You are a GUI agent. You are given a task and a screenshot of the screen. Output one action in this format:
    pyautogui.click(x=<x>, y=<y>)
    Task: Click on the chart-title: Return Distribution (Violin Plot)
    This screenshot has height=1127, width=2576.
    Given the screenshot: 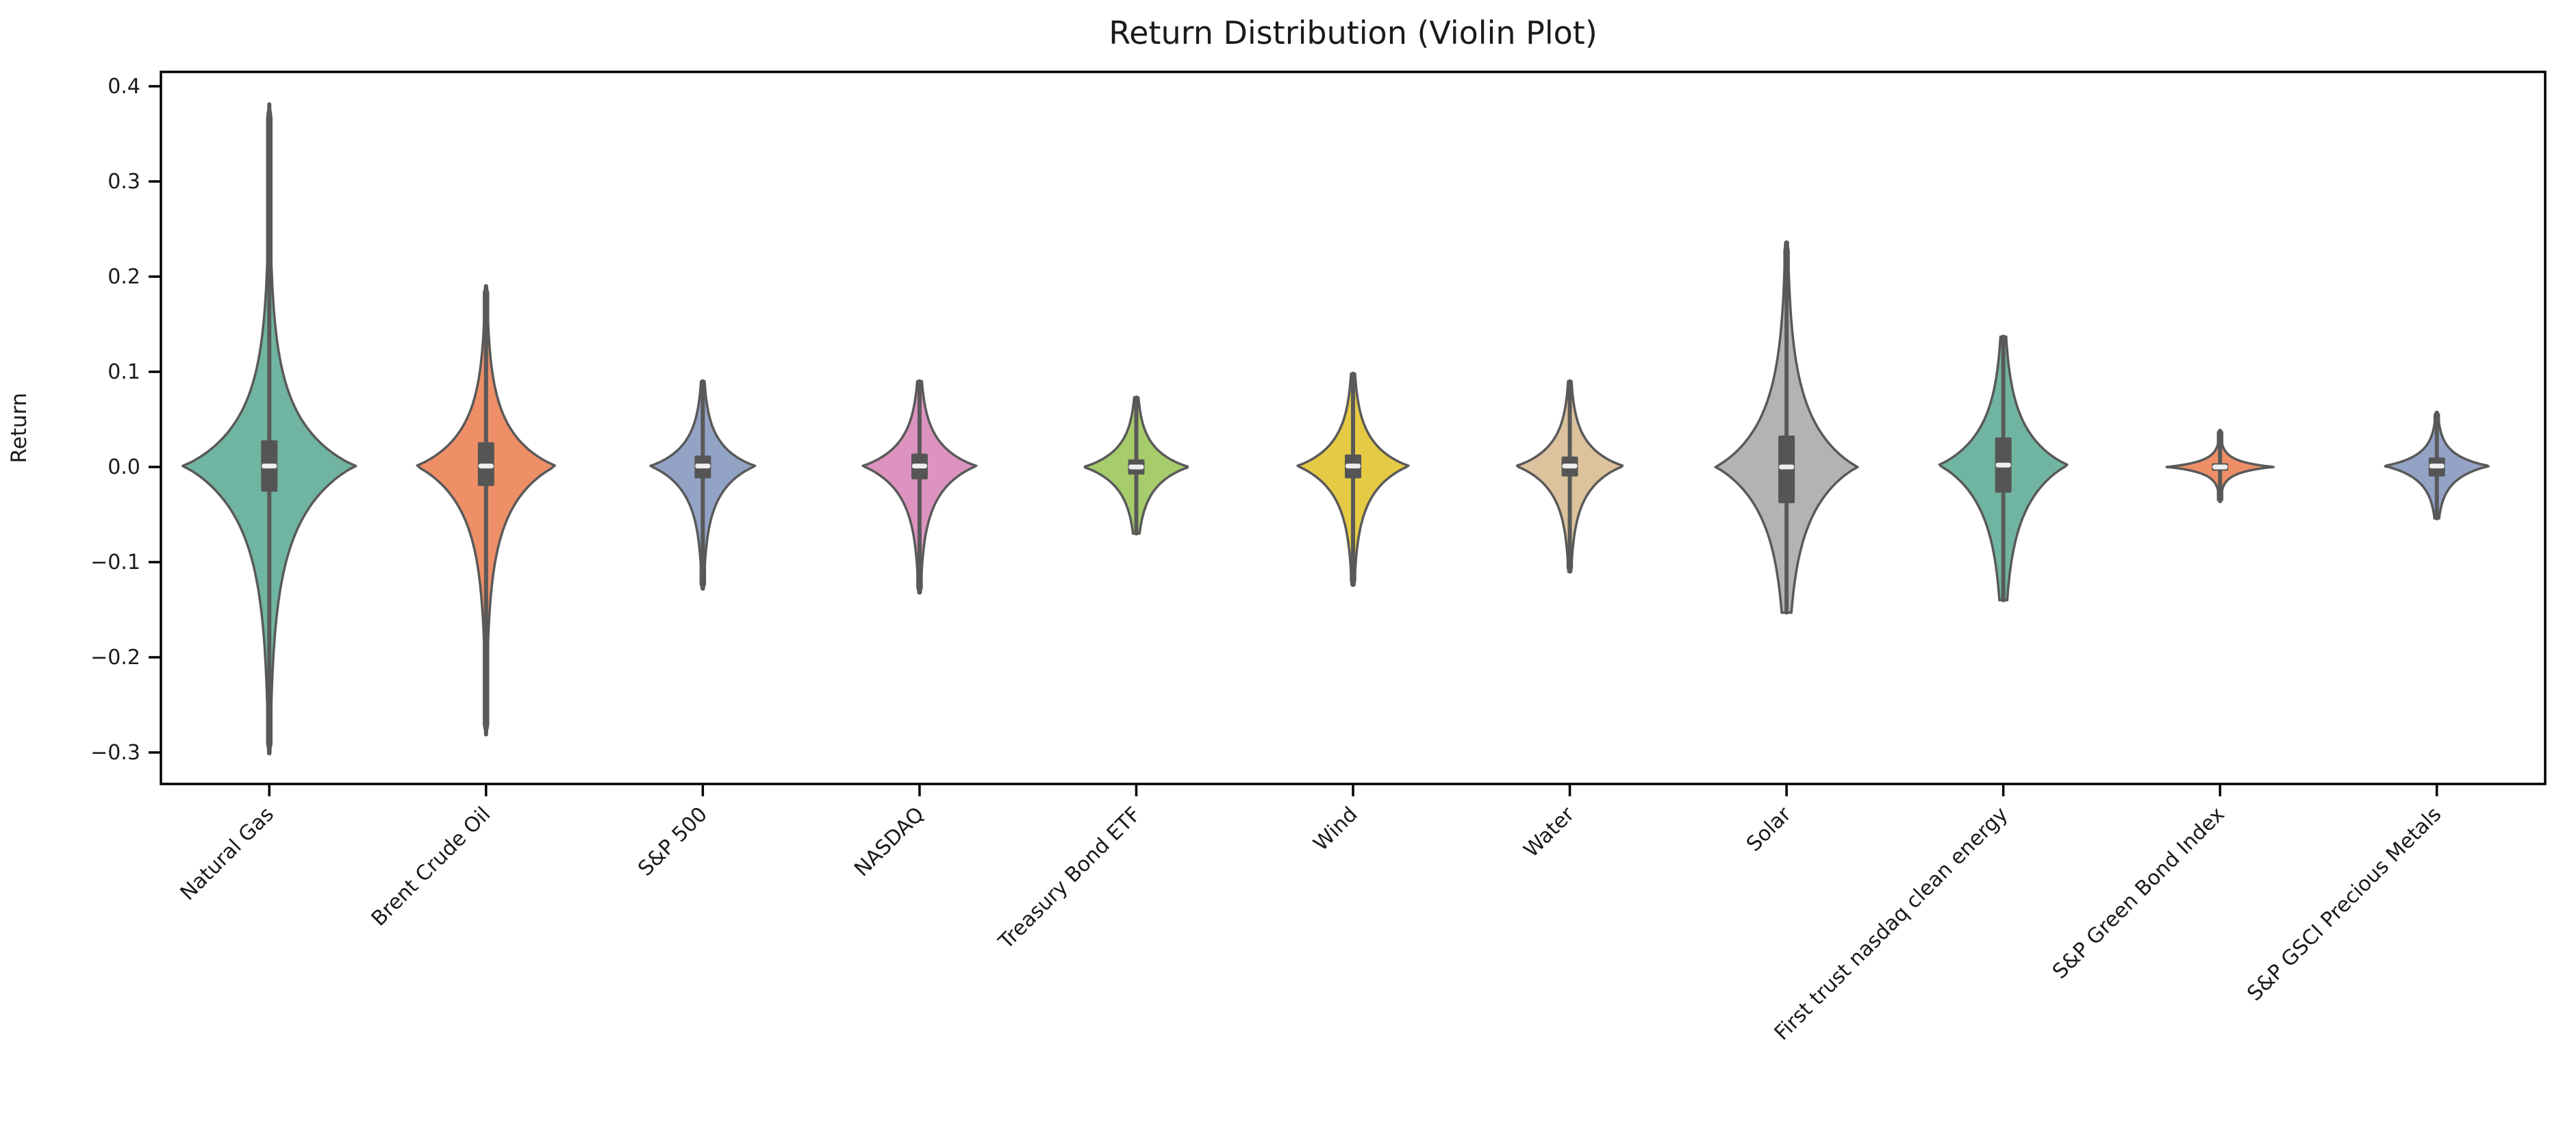 What is the action you would take?
    pyautogui.click(x=1353, y=32)
    